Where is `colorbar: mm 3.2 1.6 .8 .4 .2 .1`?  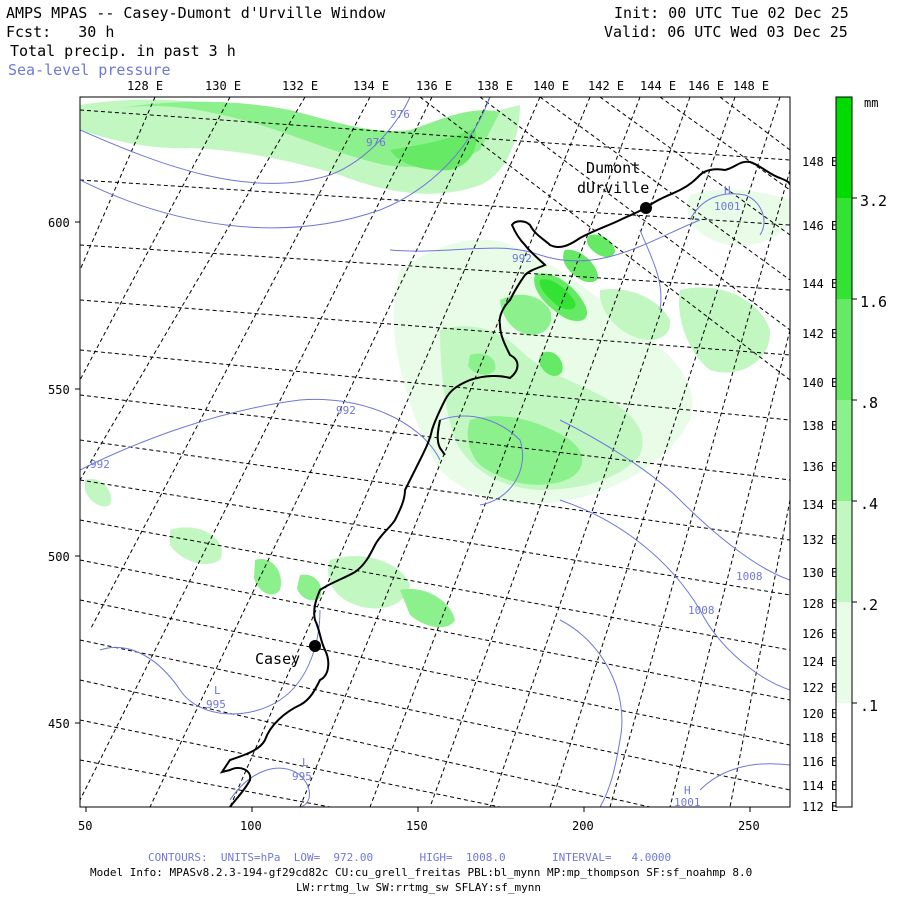
colorbar: mm 3.2 1.6 .8 .4 .2 .1 is located at coordinates (861, 452).